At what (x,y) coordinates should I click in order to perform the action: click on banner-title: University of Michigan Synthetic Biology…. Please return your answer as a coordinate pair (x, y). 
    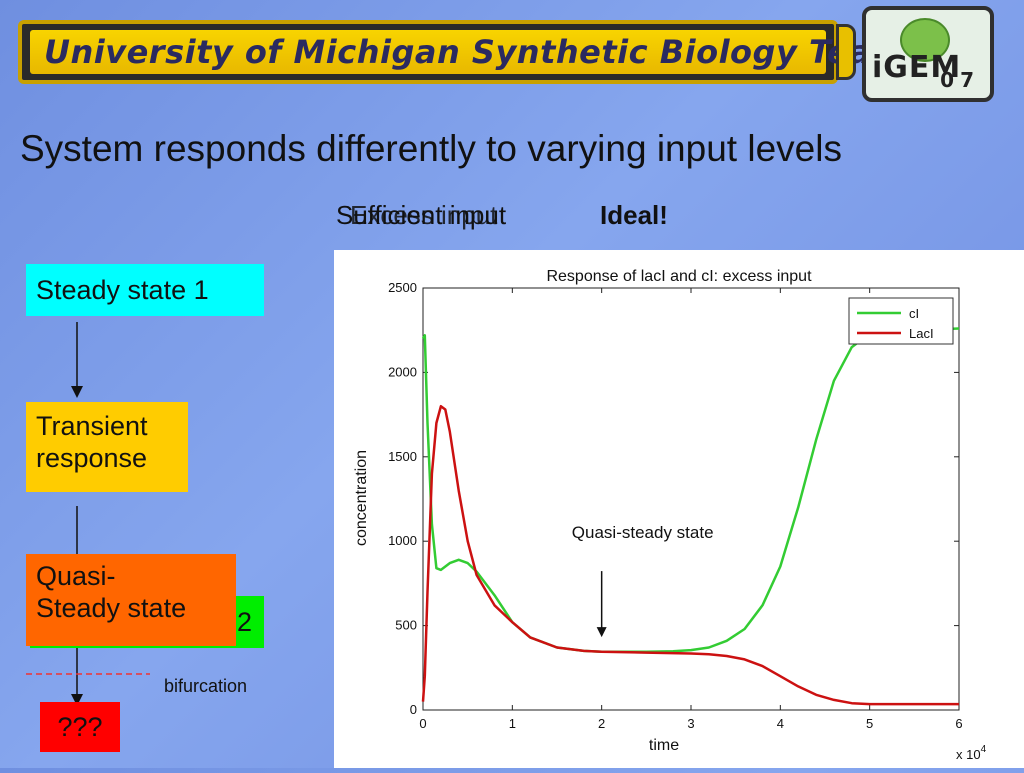
    Looking at the image, I should click on (475, 52).